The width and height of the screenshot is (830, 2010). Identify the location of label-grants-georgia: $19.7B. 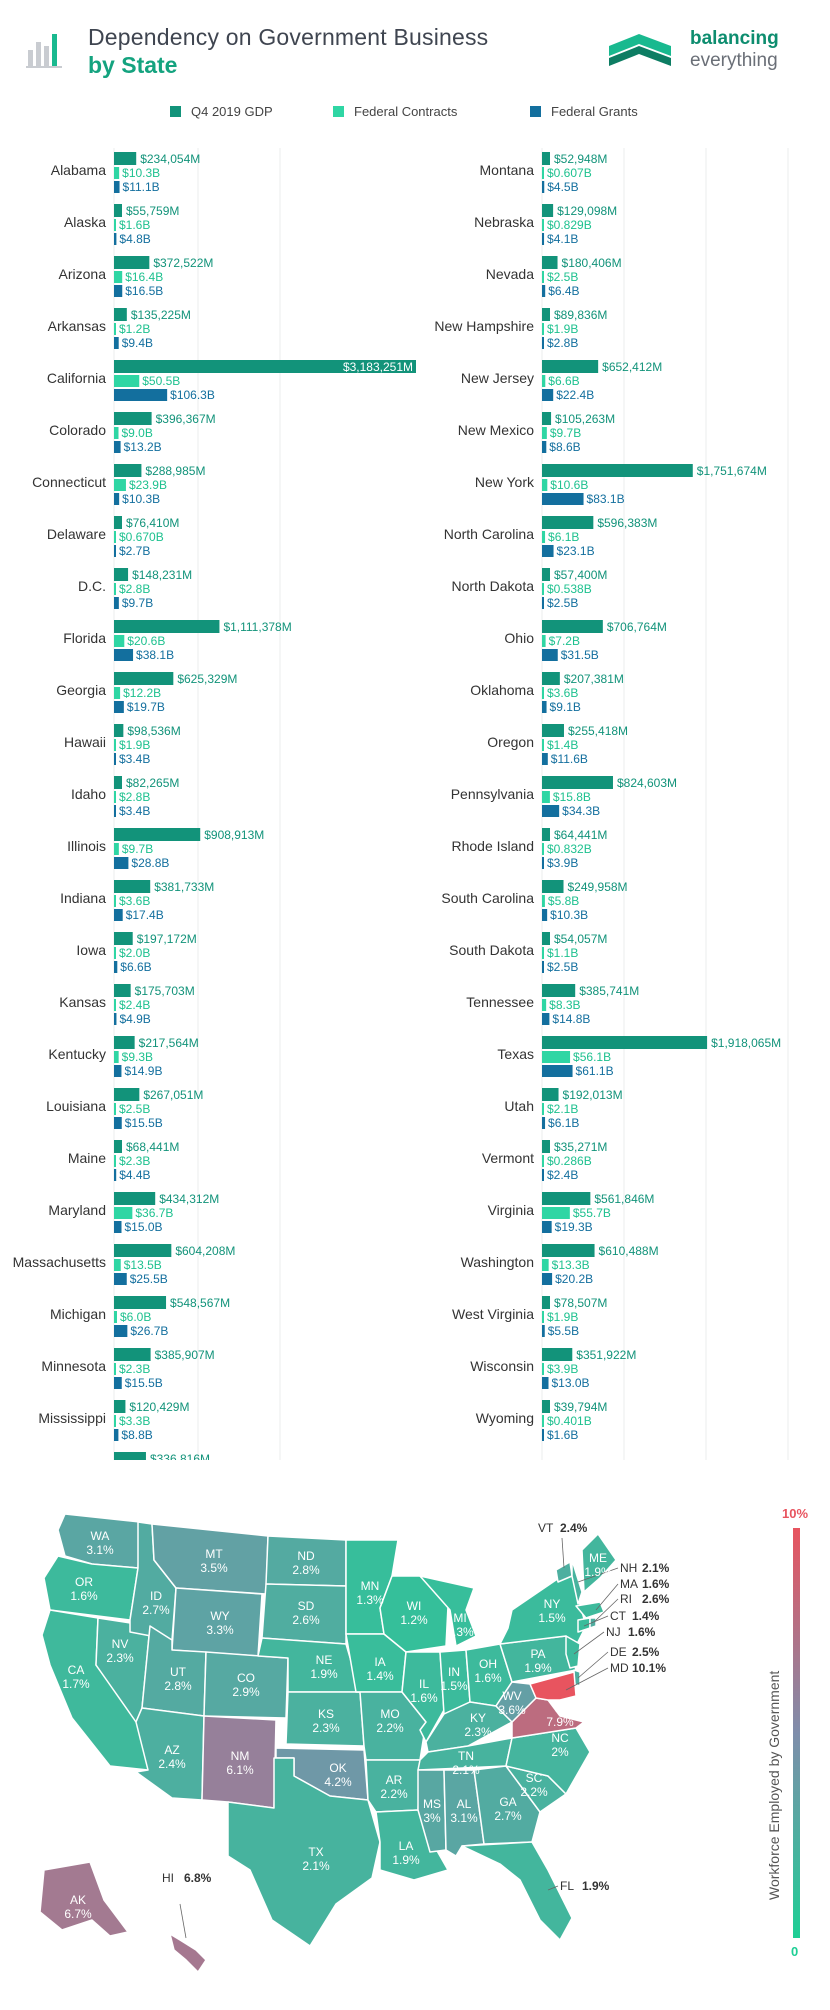
(146, 707).